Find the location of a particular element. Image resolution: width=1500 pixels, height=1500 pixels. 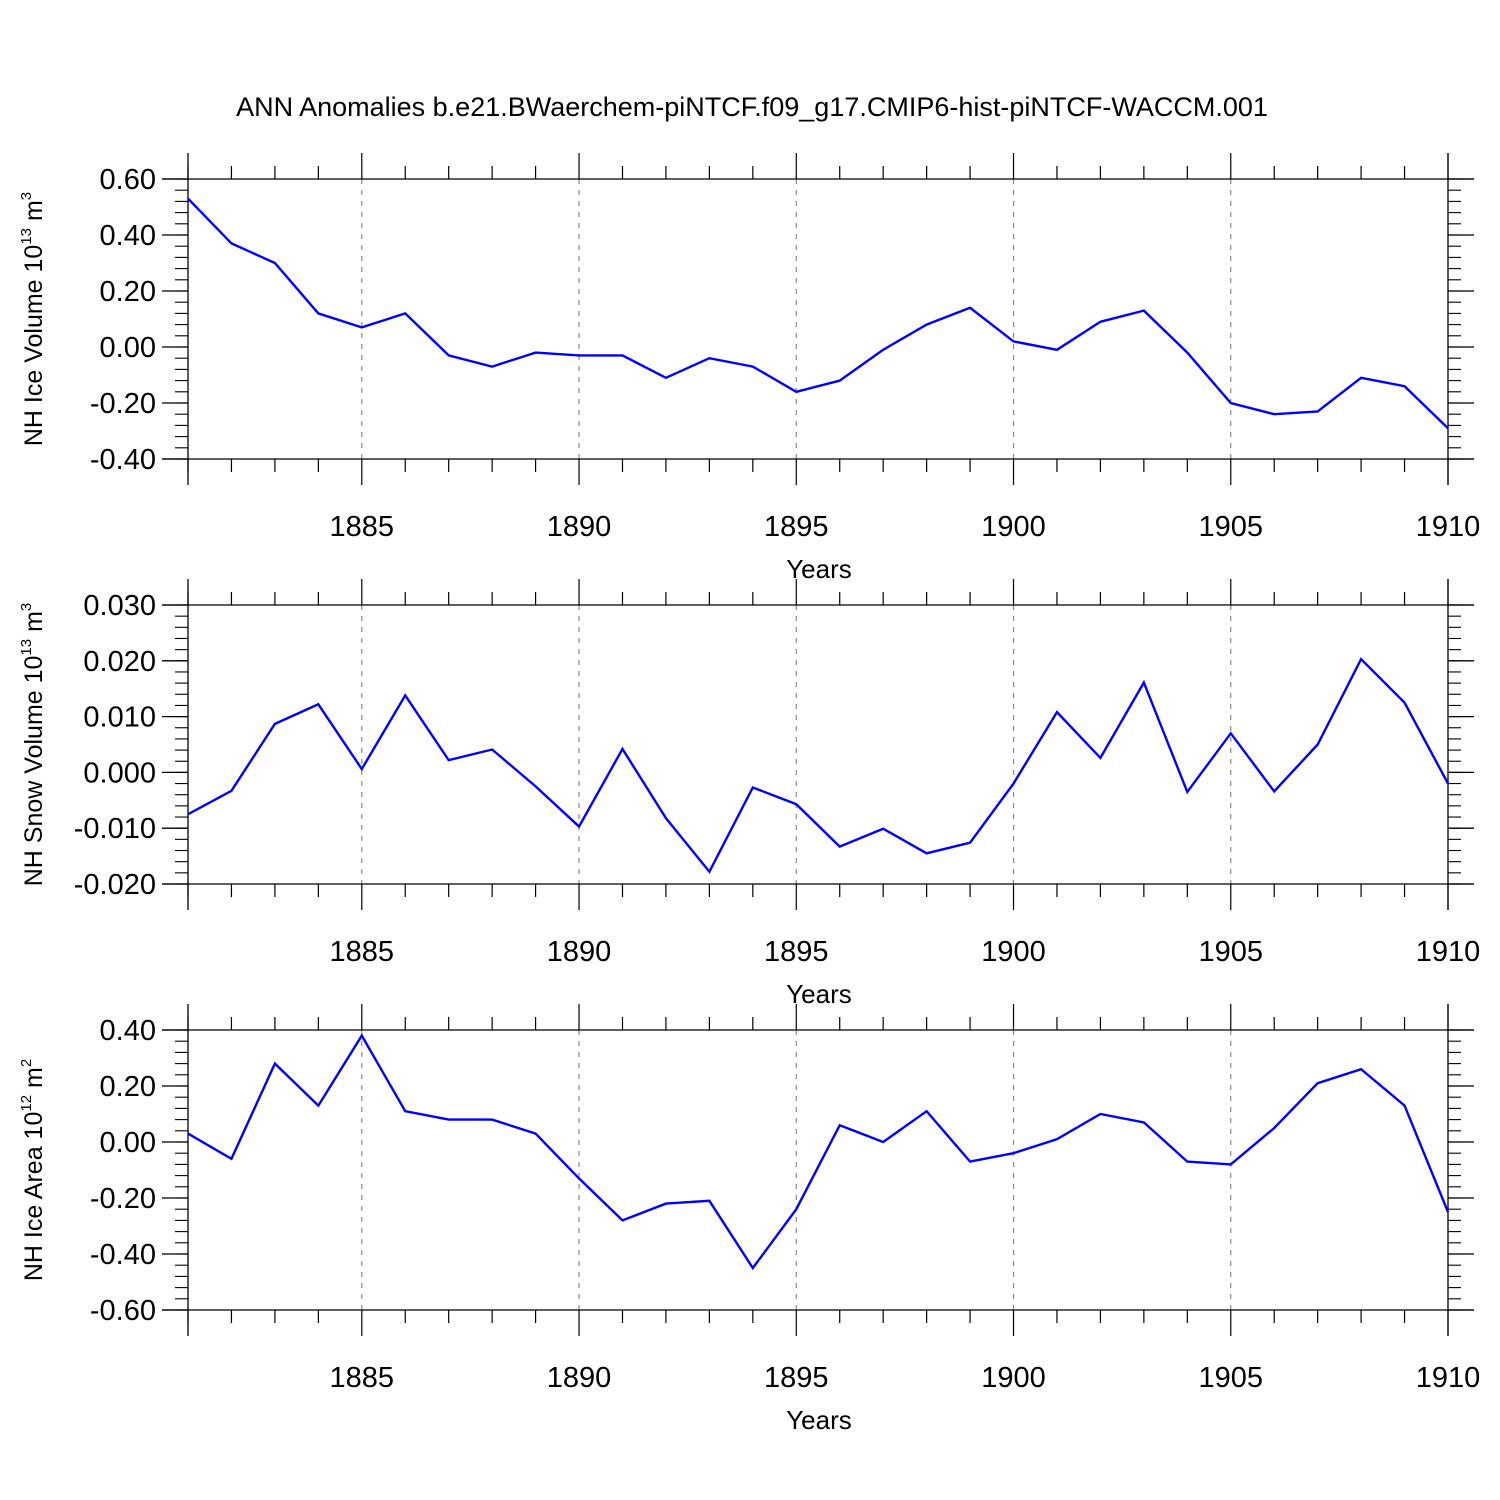

y-axis-label-base: NH Ice Area 10 is located at coordinates (34, 1197).